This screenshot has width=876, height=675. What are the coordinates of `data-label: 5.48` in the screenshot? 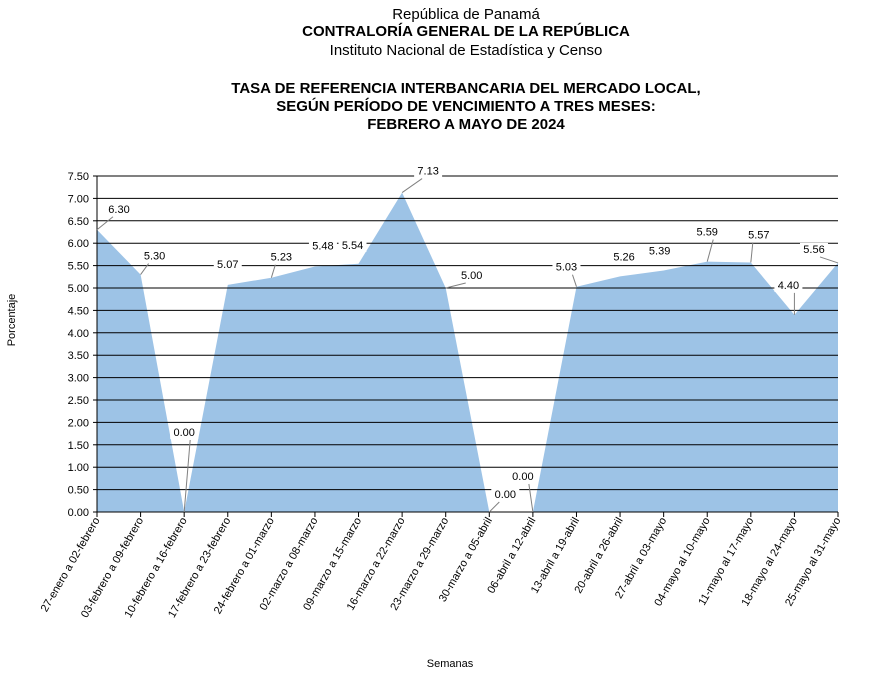 It's located at (322, 246).